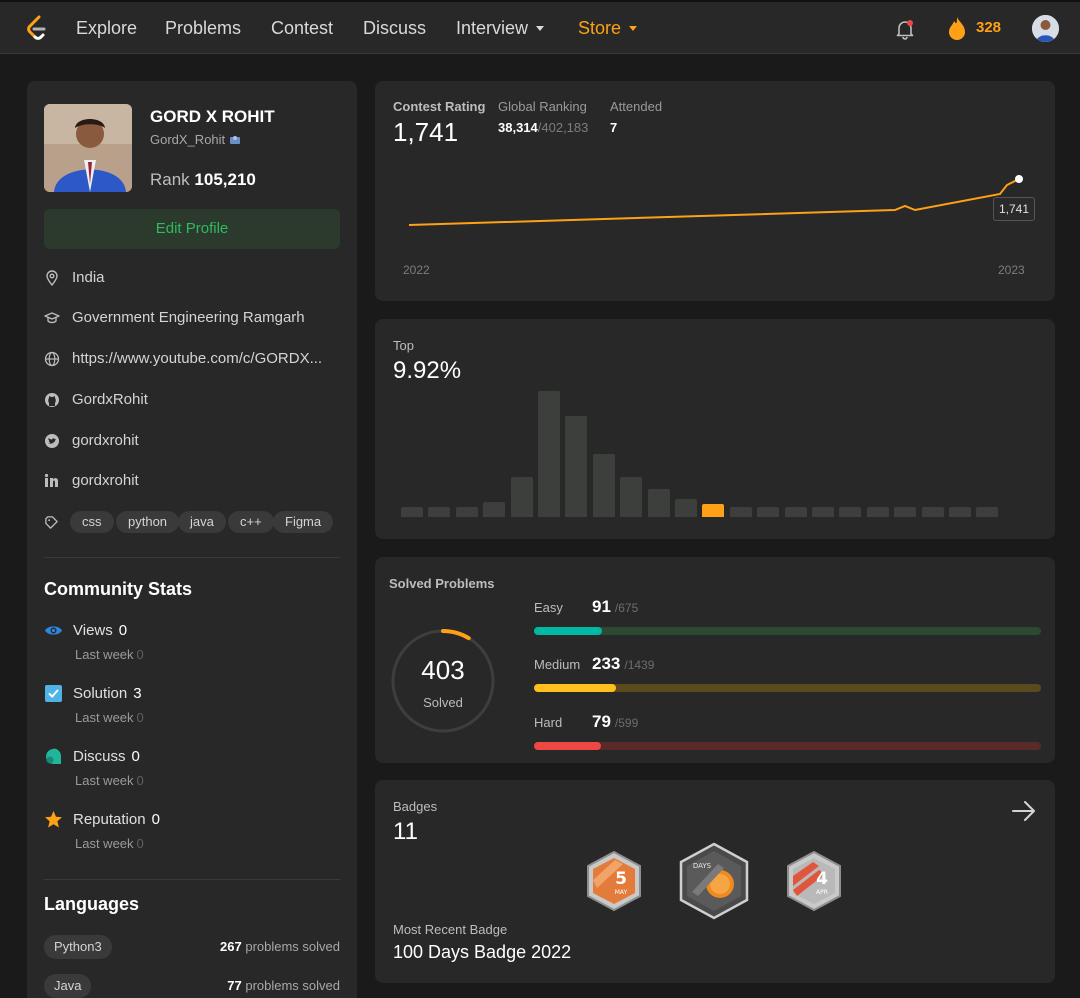  Describe the element at coordinates (905, 29) in the screenshot. I see `bell-icon` at that location.